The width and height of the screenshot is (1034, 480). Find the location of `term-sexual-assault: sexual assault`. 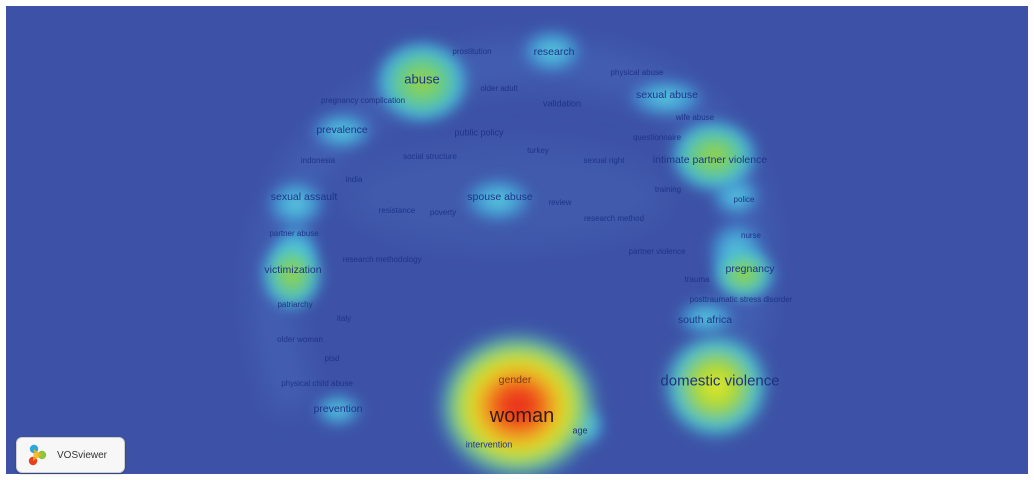

term-sexual-assault: sexual assault is located at coordinates (304, 196).